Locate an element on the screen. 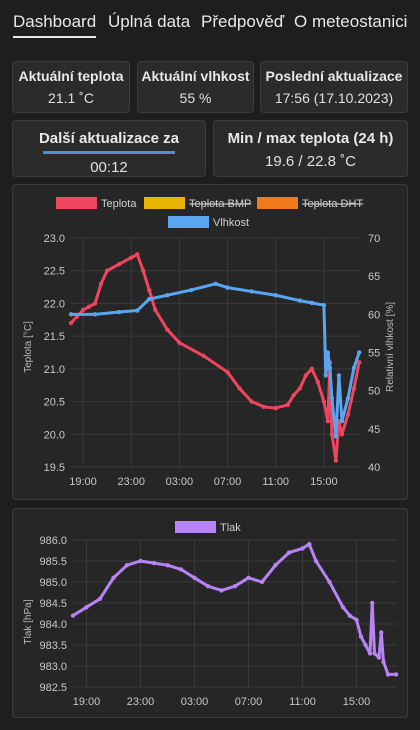 This screenshot has height=730, width=420. legend-label-vlhkost: Vlhkost is located at coordinates (231, 223).